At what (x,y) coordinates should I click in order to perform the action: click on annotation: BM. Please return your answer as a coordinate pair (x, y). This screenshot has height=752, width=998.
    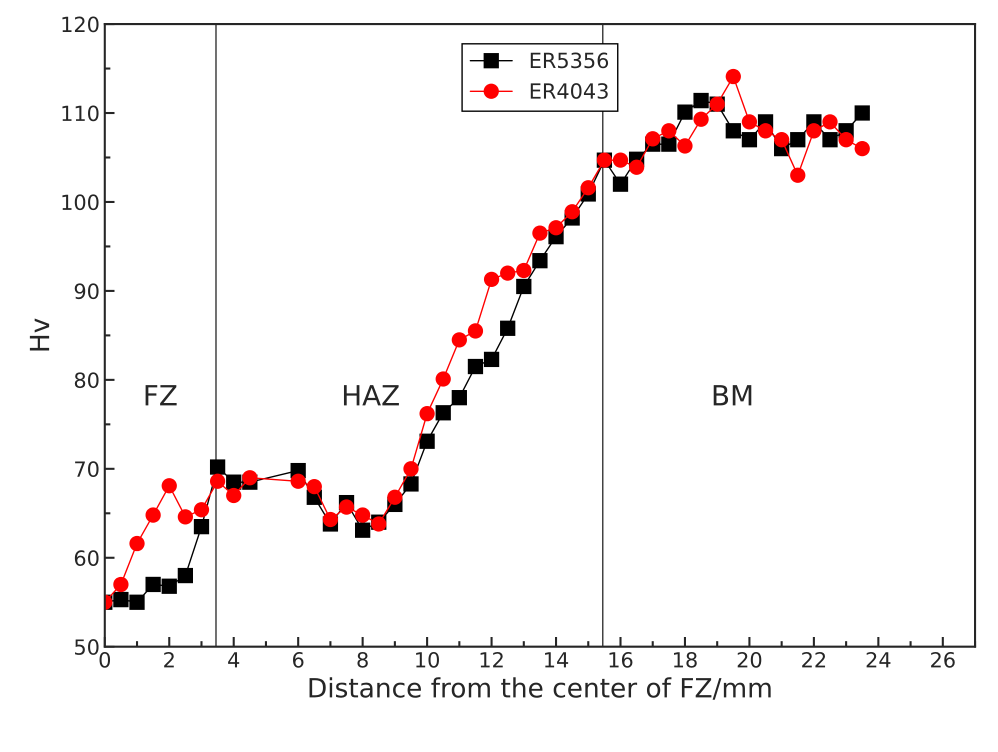
    Looking at the image, I should click on (733, 395).